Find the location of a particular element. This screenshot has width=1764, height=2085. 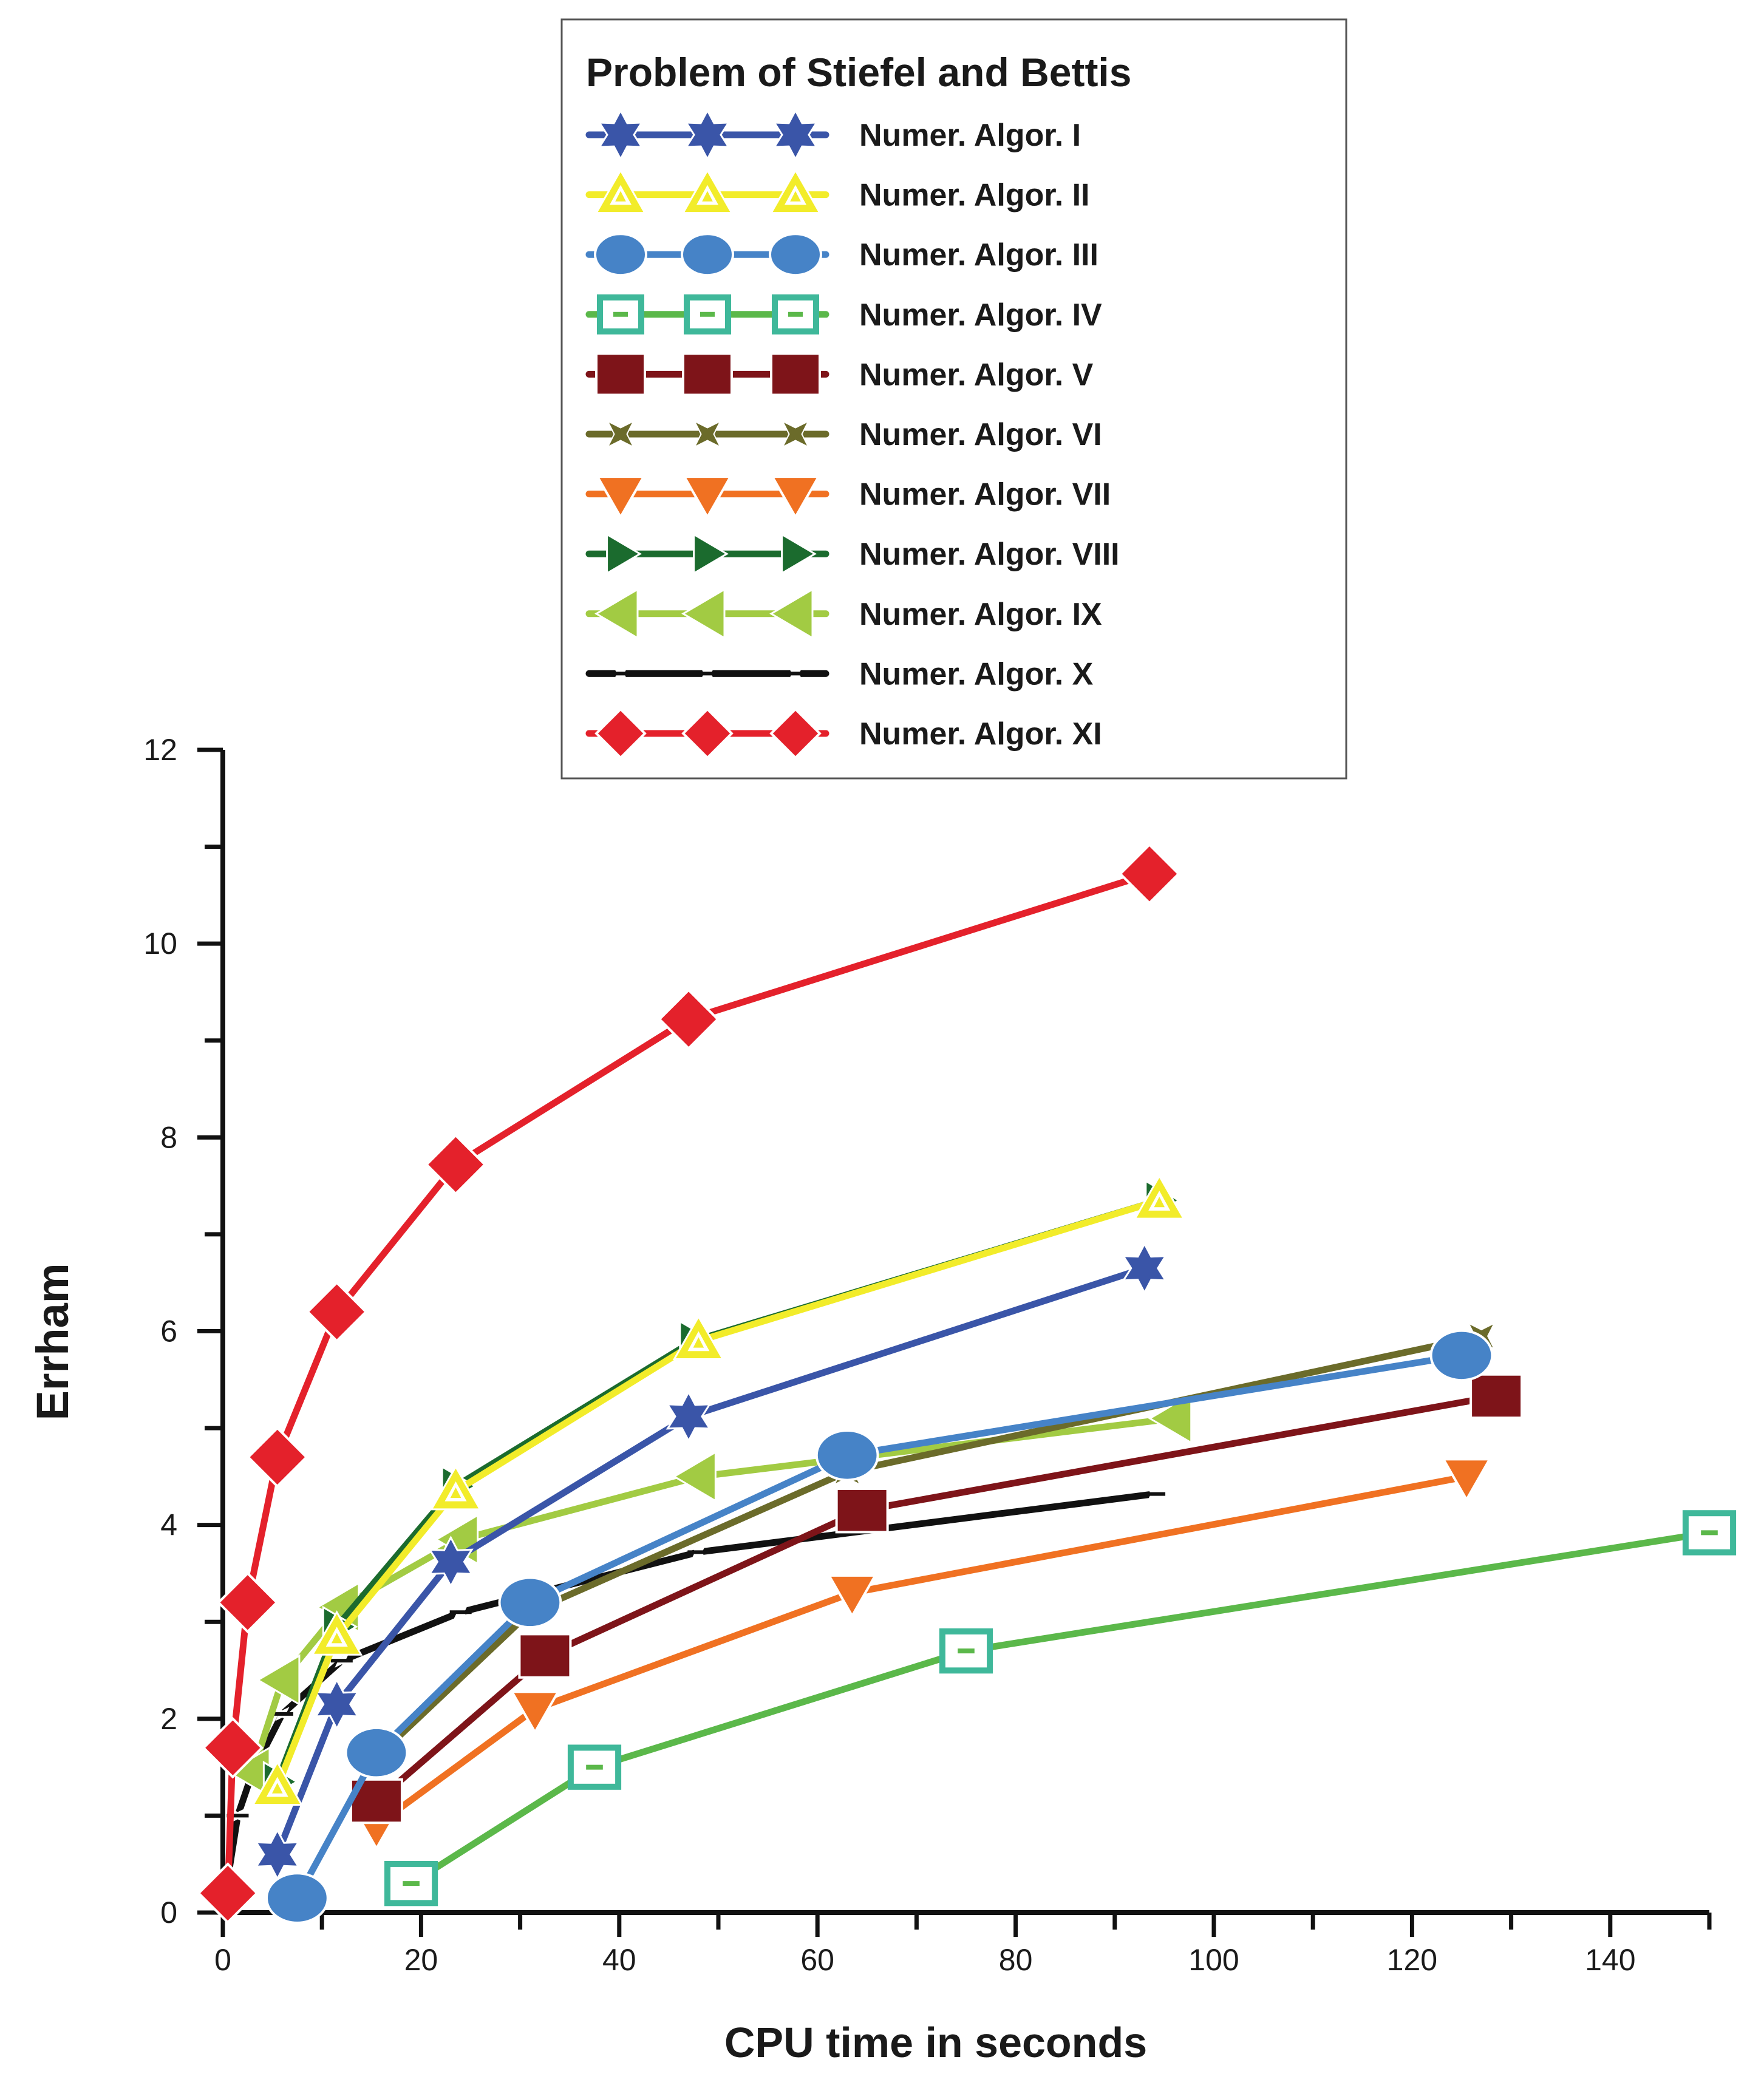

y-tick-label: 10 is located at coordinates (160, 944).